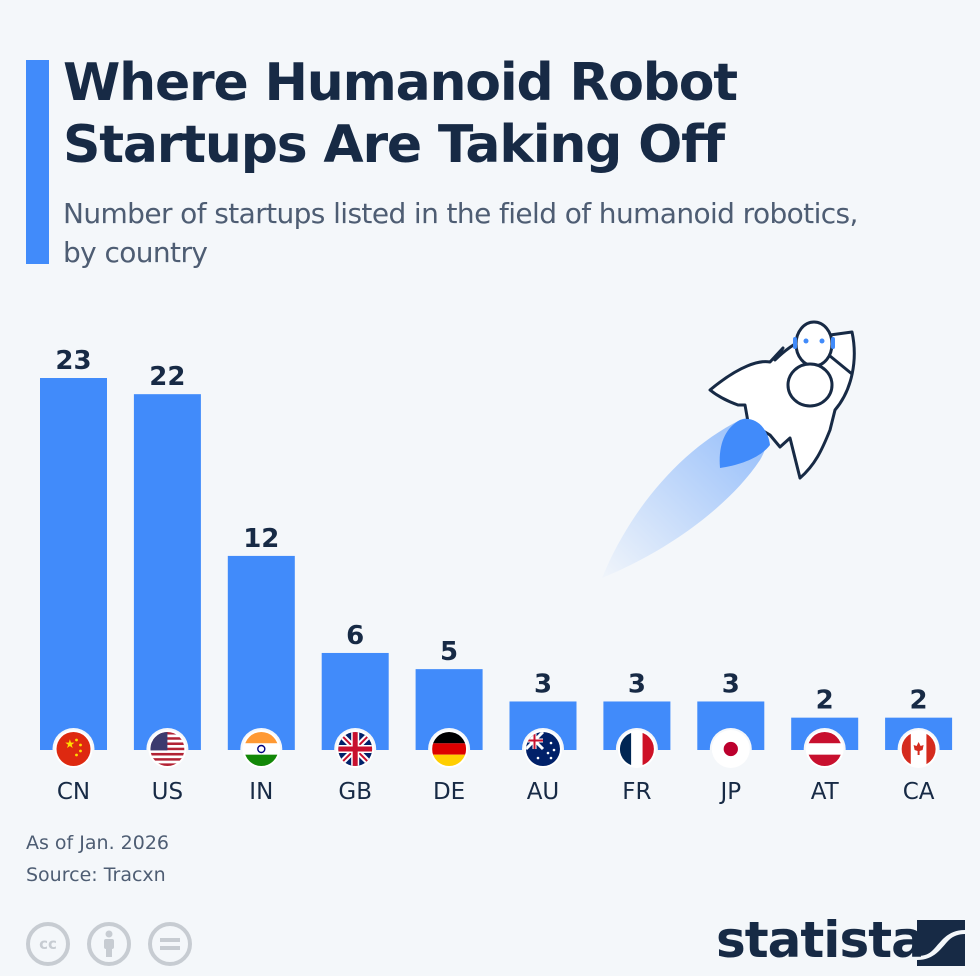  What do you see at coordinates (167, 749) in the screenshot?
I see `usa-flag-icon` at bounding box center [167, 749].